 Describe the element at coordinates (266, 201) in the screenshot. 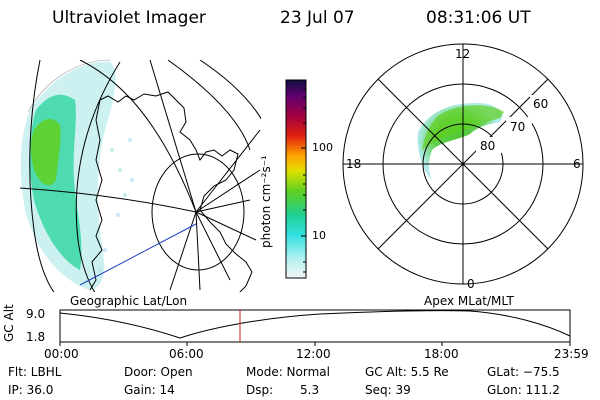

I see `colorbar-unit-label: photon cm⁻²s⁻¹` at that location.